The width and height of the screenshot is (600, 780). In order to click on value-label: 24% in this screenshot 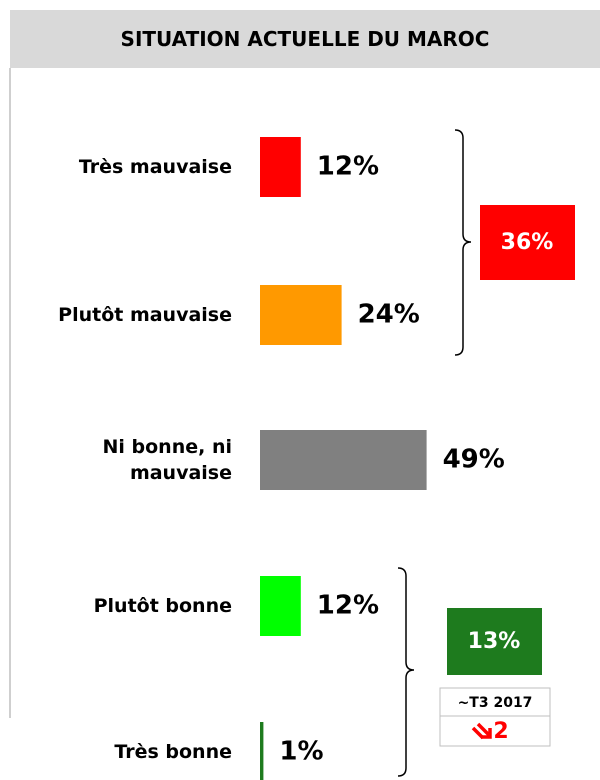, I will do `click(389, 315)`.